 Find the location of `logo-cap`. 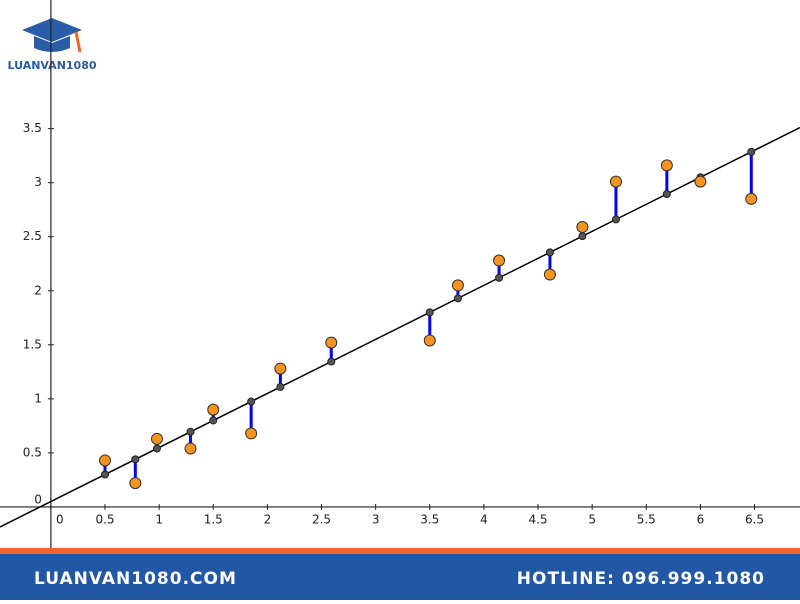

logo-cap is located at coordinates (52, 30).